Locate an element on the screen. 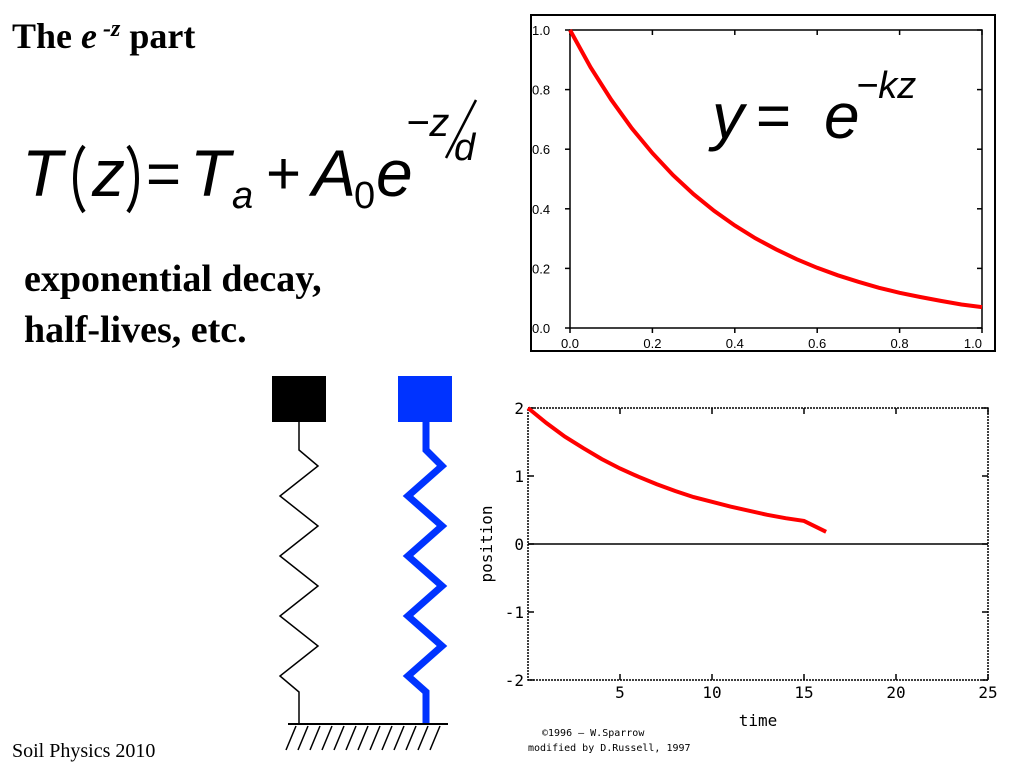  x-tick-label: 0.8 is located at coordinates (900, 343).